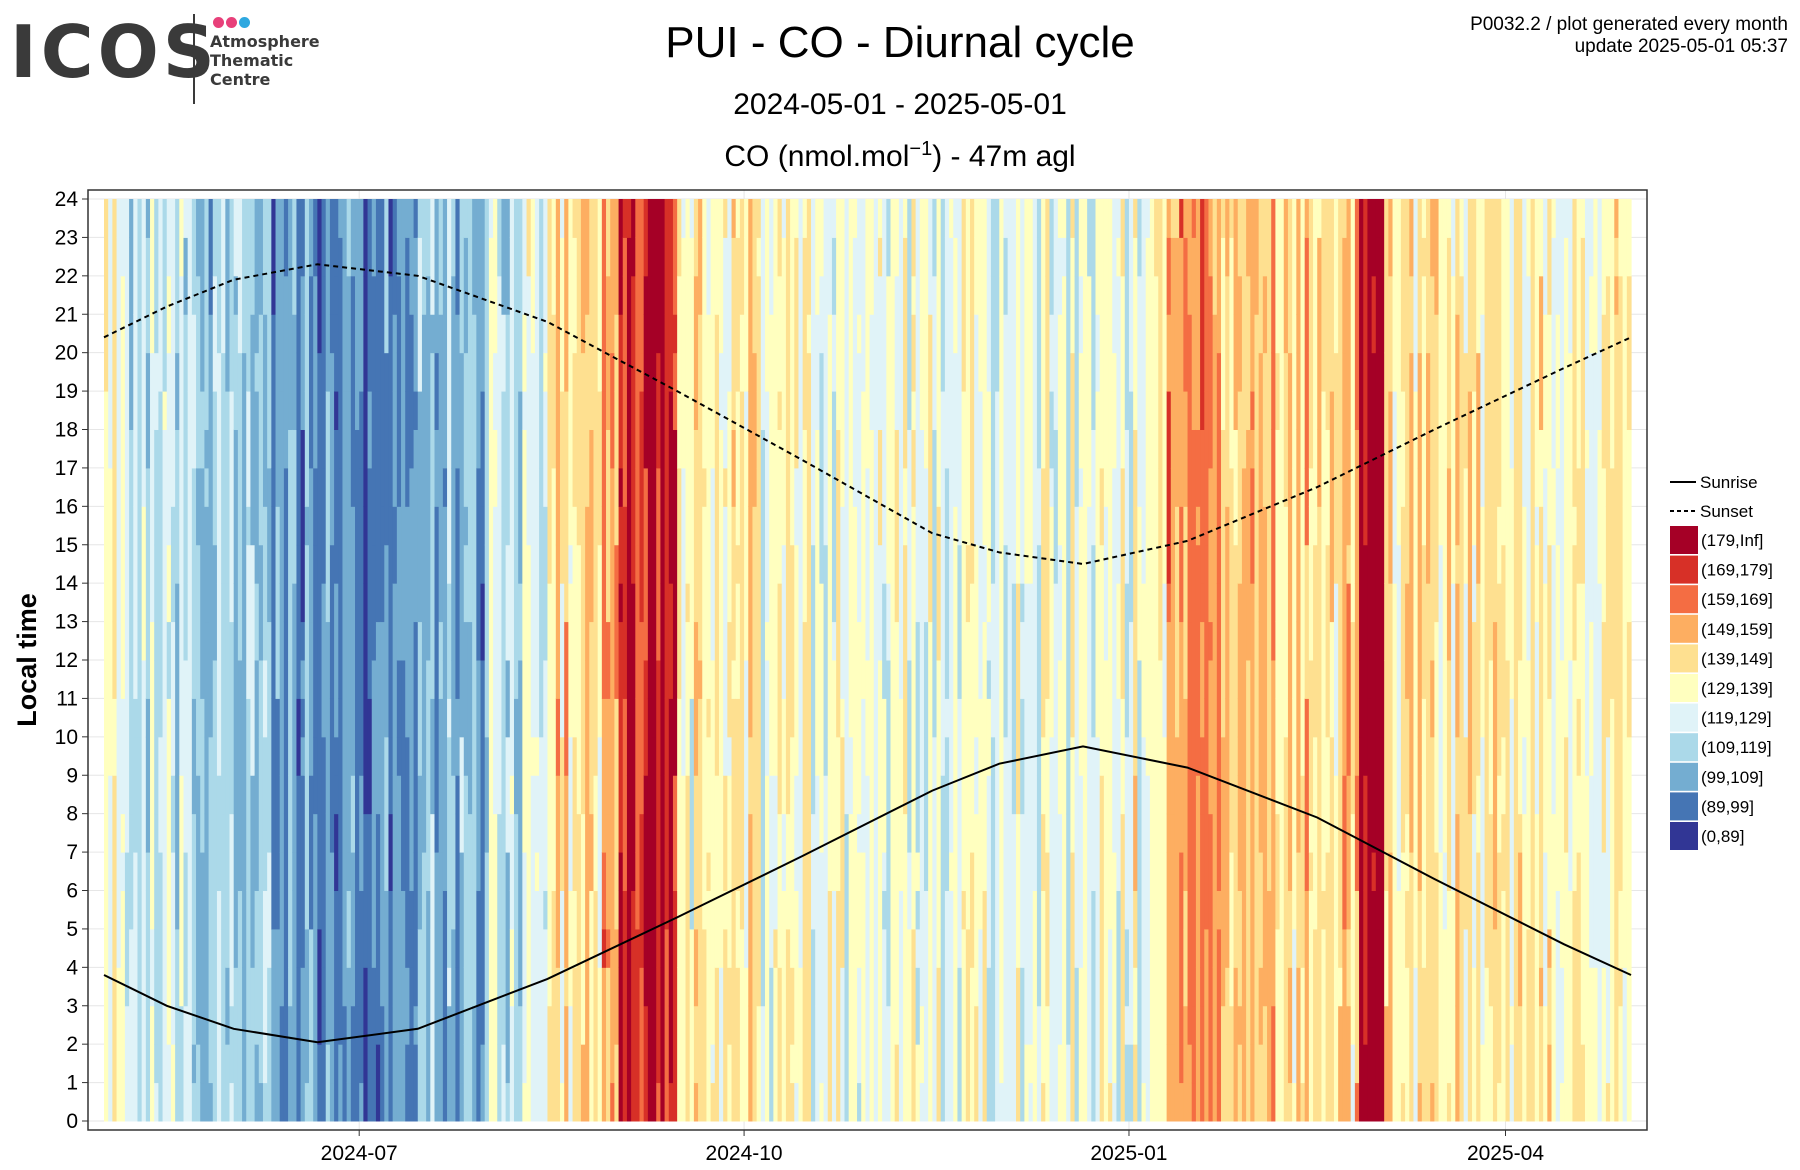 The width and height of the screenshot is (1800, 1170). I want to click on legend-swatch, so click(1684, 658).